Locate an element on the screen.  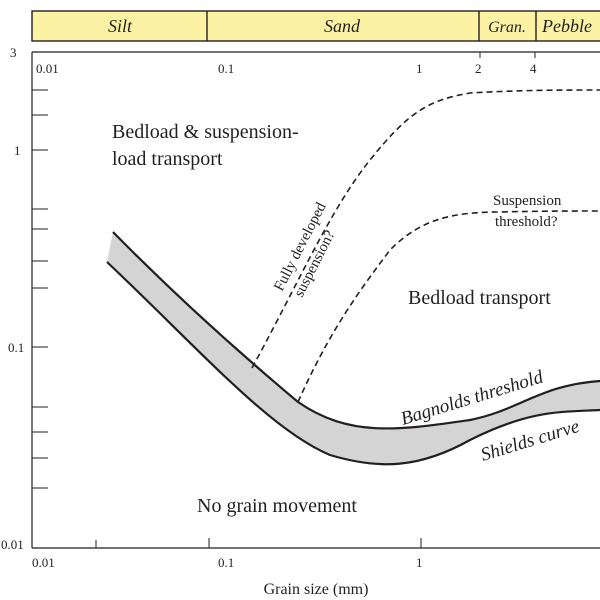
x-top-tick-label: 0.01 is located at coordinates (47, 68).